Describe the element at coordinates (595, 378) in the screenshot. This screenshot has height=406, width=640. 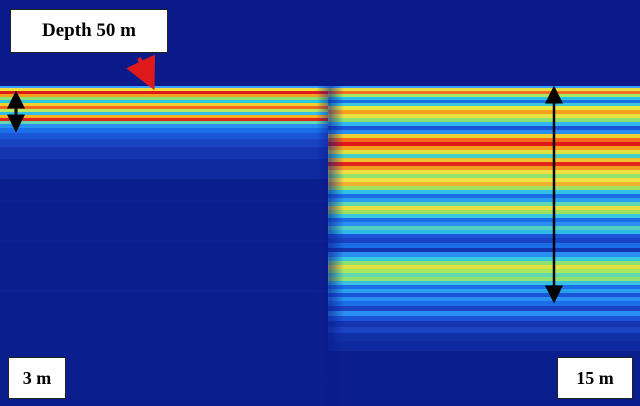
I see `right-thickness-label: 15 m` at that location.